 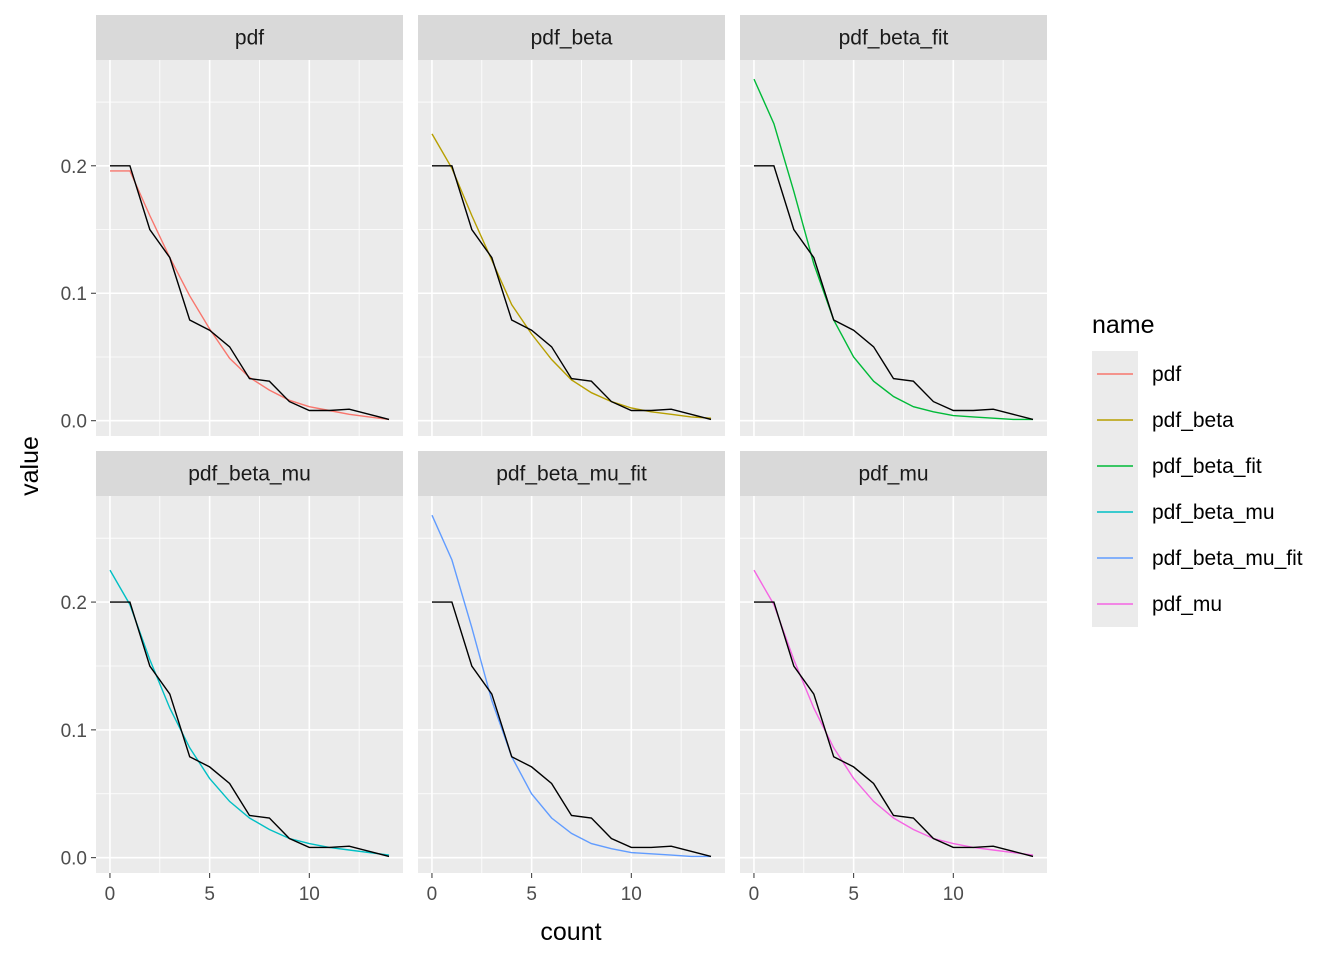 I want to click on legend-item-pdf_beta: pdf_beta, so click(x=1165, y=420).